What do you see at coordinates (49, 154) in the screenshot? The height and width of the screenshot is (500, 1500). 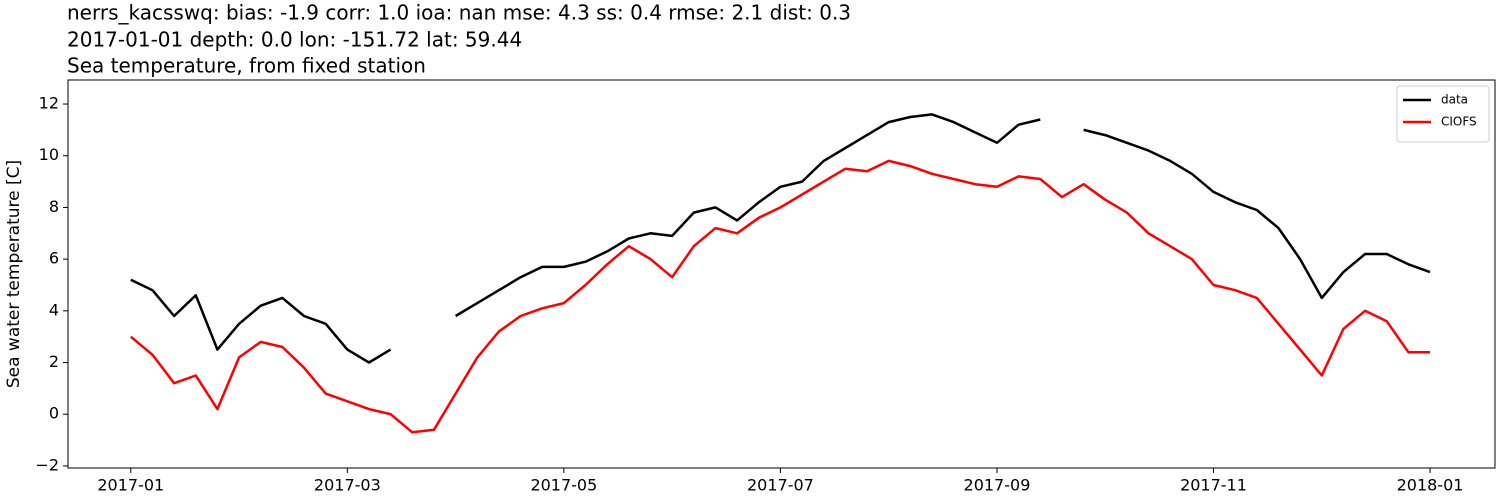 I see `y-tick-label: 10` at bounding box center [49, 154].